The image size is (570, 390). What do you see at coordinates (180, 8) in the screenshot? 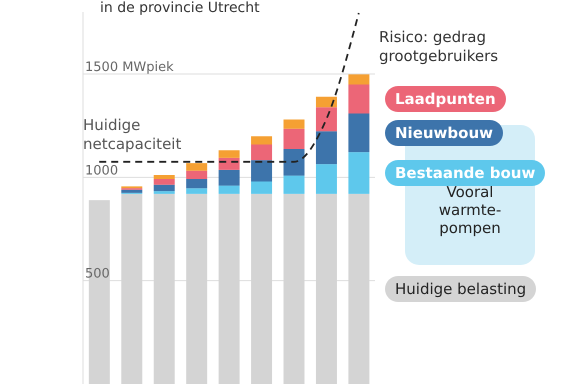
I see `chart-title: in de provincie Utrecht` at bounding box center [180, 8].